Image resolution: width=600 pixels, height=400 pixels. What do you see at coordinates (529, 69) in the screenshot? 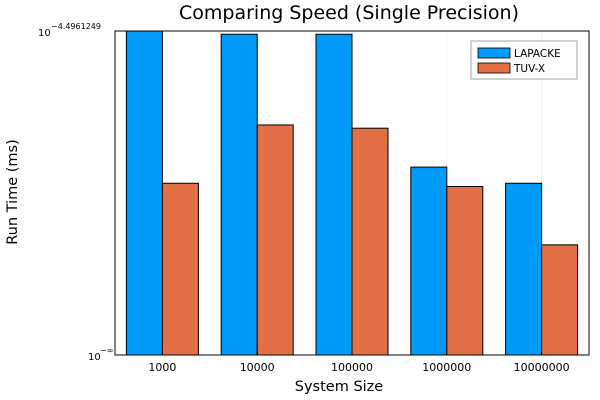
I see `legend-label: TUV-X` at bounding box center [529, 69].